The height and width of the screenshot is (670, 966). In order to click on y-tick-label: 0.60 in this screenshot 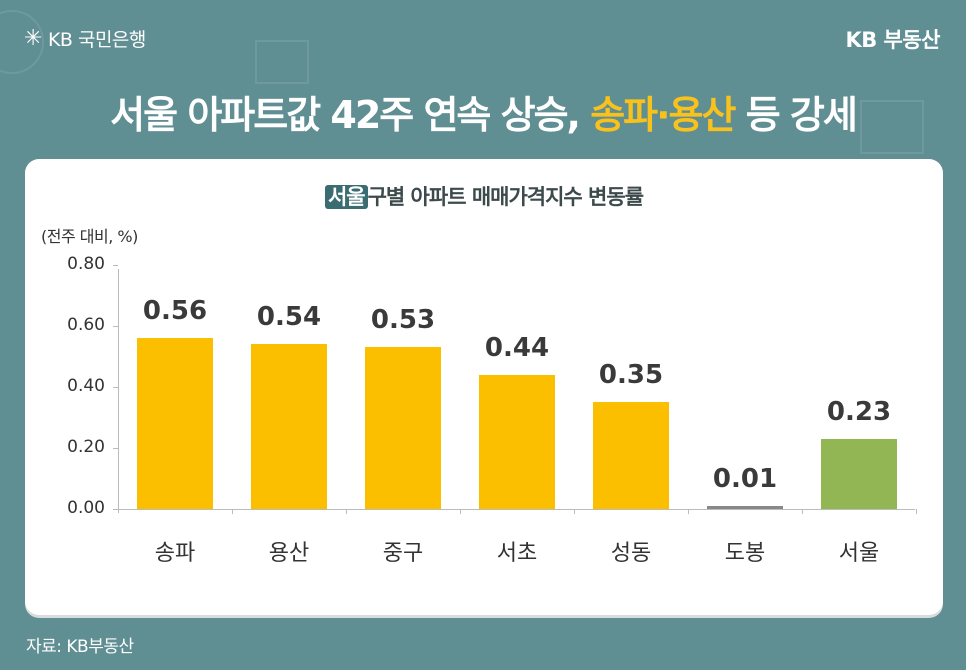, I will do `click(86, 325)`.